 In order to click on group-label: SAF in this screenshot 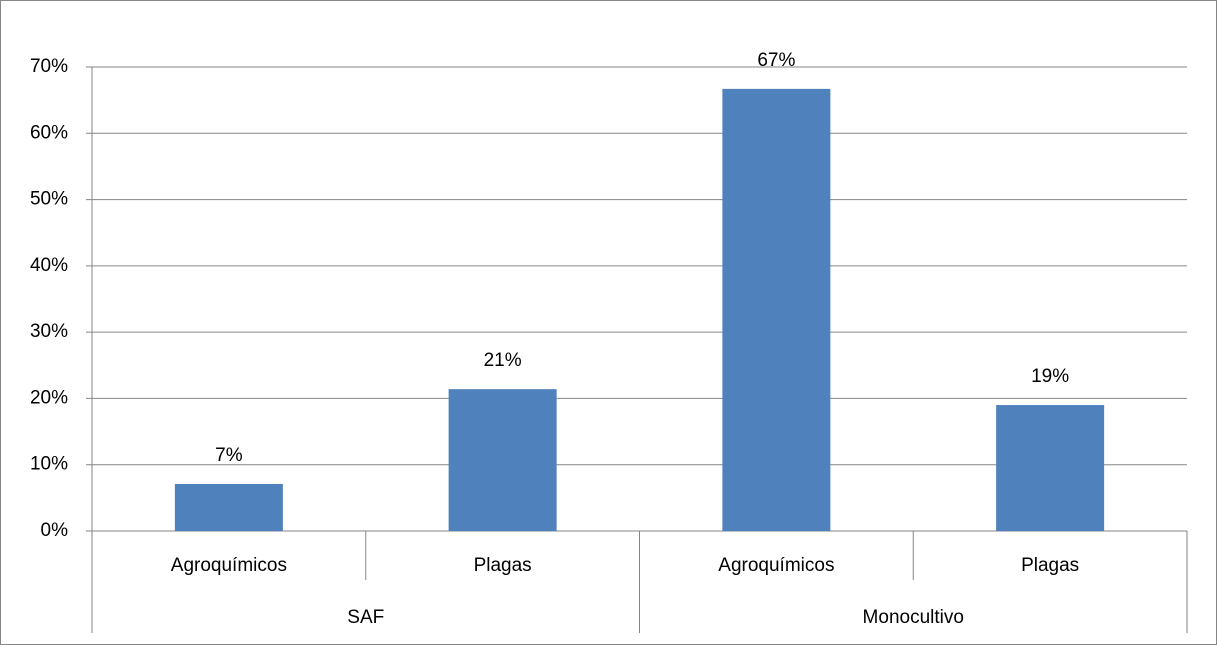, I will do `click(365, 617)`.